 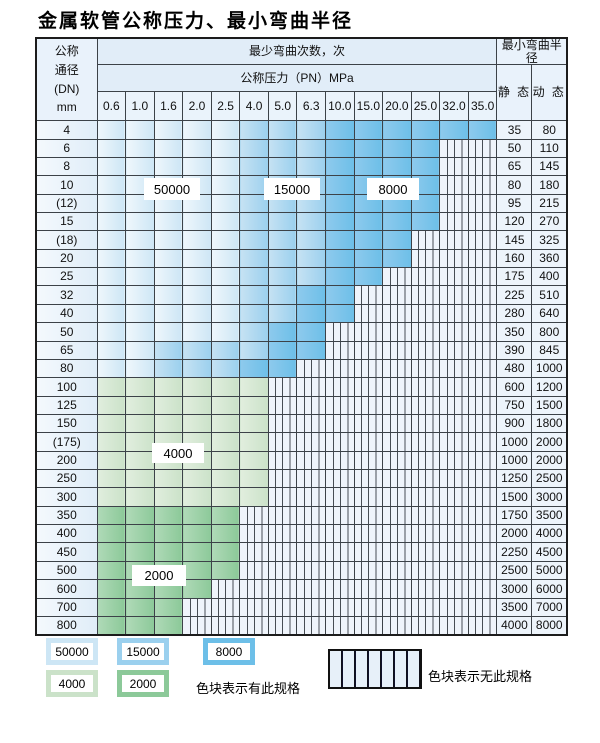 What do you see at coordinates (172, 189) in the screenshot?
I see `zone-label-50000: 50000` at bounding box center [172, 189].